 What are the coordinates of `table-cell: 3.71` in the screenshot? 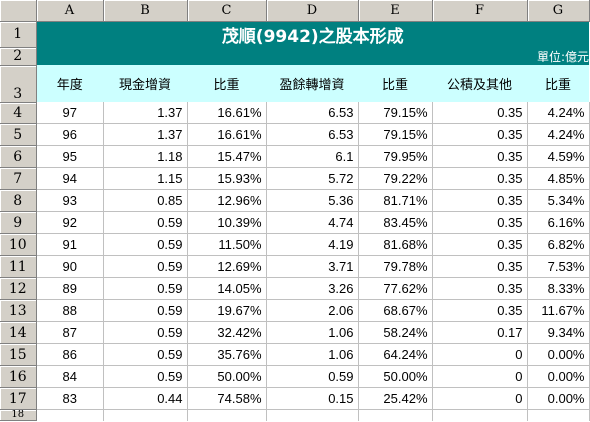 It's located at (312, 266).